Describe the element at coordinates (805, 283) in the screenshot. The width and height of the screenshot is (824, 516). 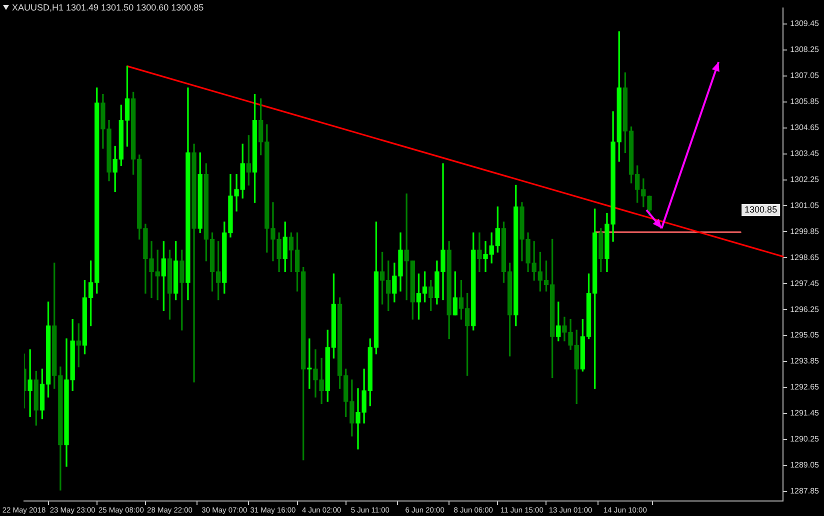
I see `y-tick-label: 1297.45` at that location.